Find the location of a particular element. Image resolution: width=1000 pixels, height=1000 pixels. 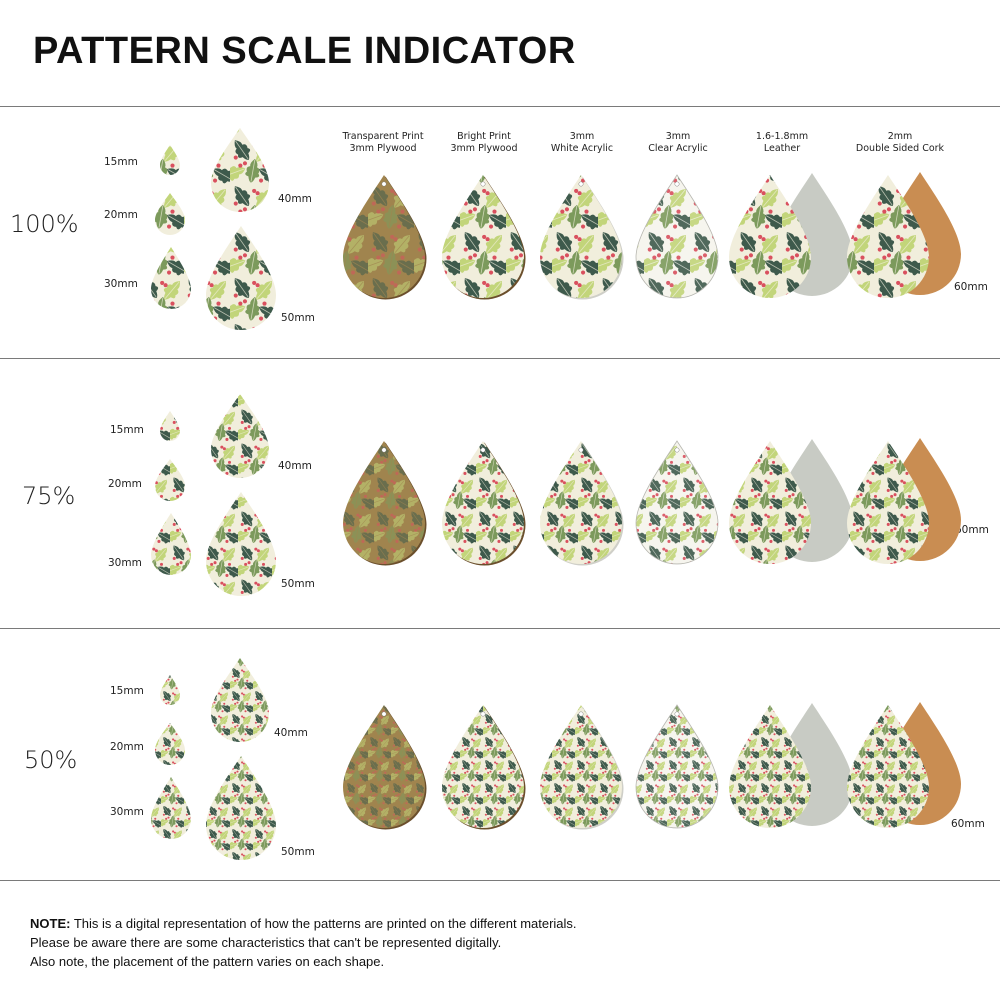

material-header-white-acrylic: 3mm White Acrylic is located at coordinates (582, 142).